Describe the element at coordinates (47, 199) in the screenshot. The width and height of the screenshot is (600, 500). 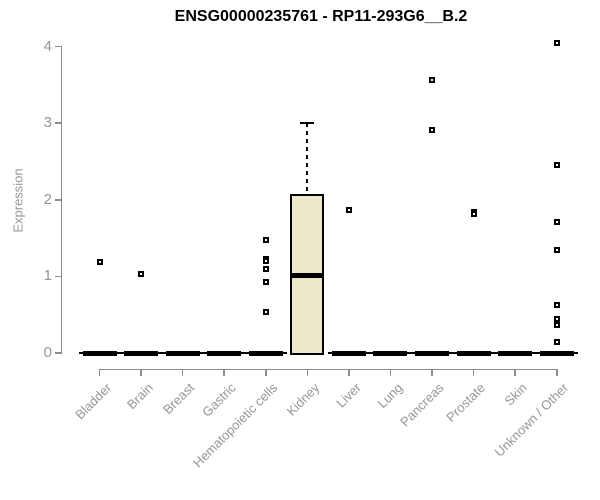
I see `y-tick-label: 2` at that location.